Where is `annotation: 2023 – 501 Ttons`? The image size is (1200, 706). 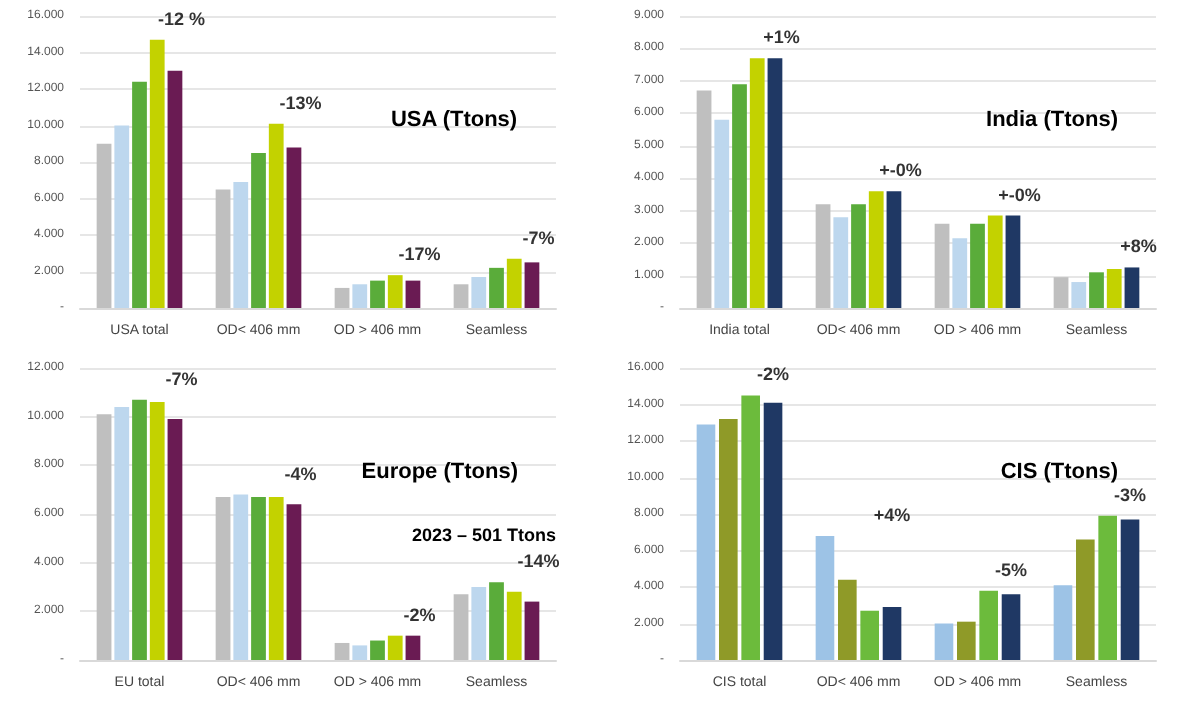 annotation: 2023 – 501 Ttons is located at coordinates (484, 535).